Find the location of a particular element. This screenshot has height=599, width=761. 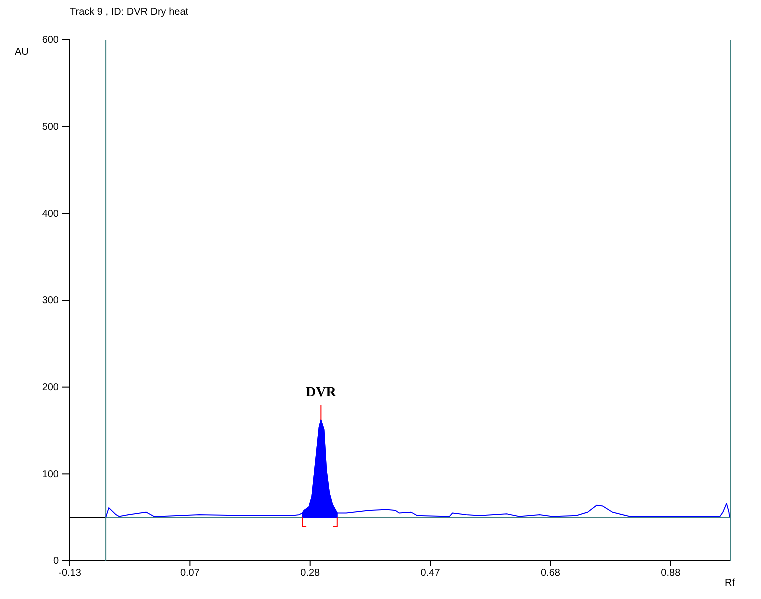

x-tick-label: 0.68 is located at coordinates (550, 574).